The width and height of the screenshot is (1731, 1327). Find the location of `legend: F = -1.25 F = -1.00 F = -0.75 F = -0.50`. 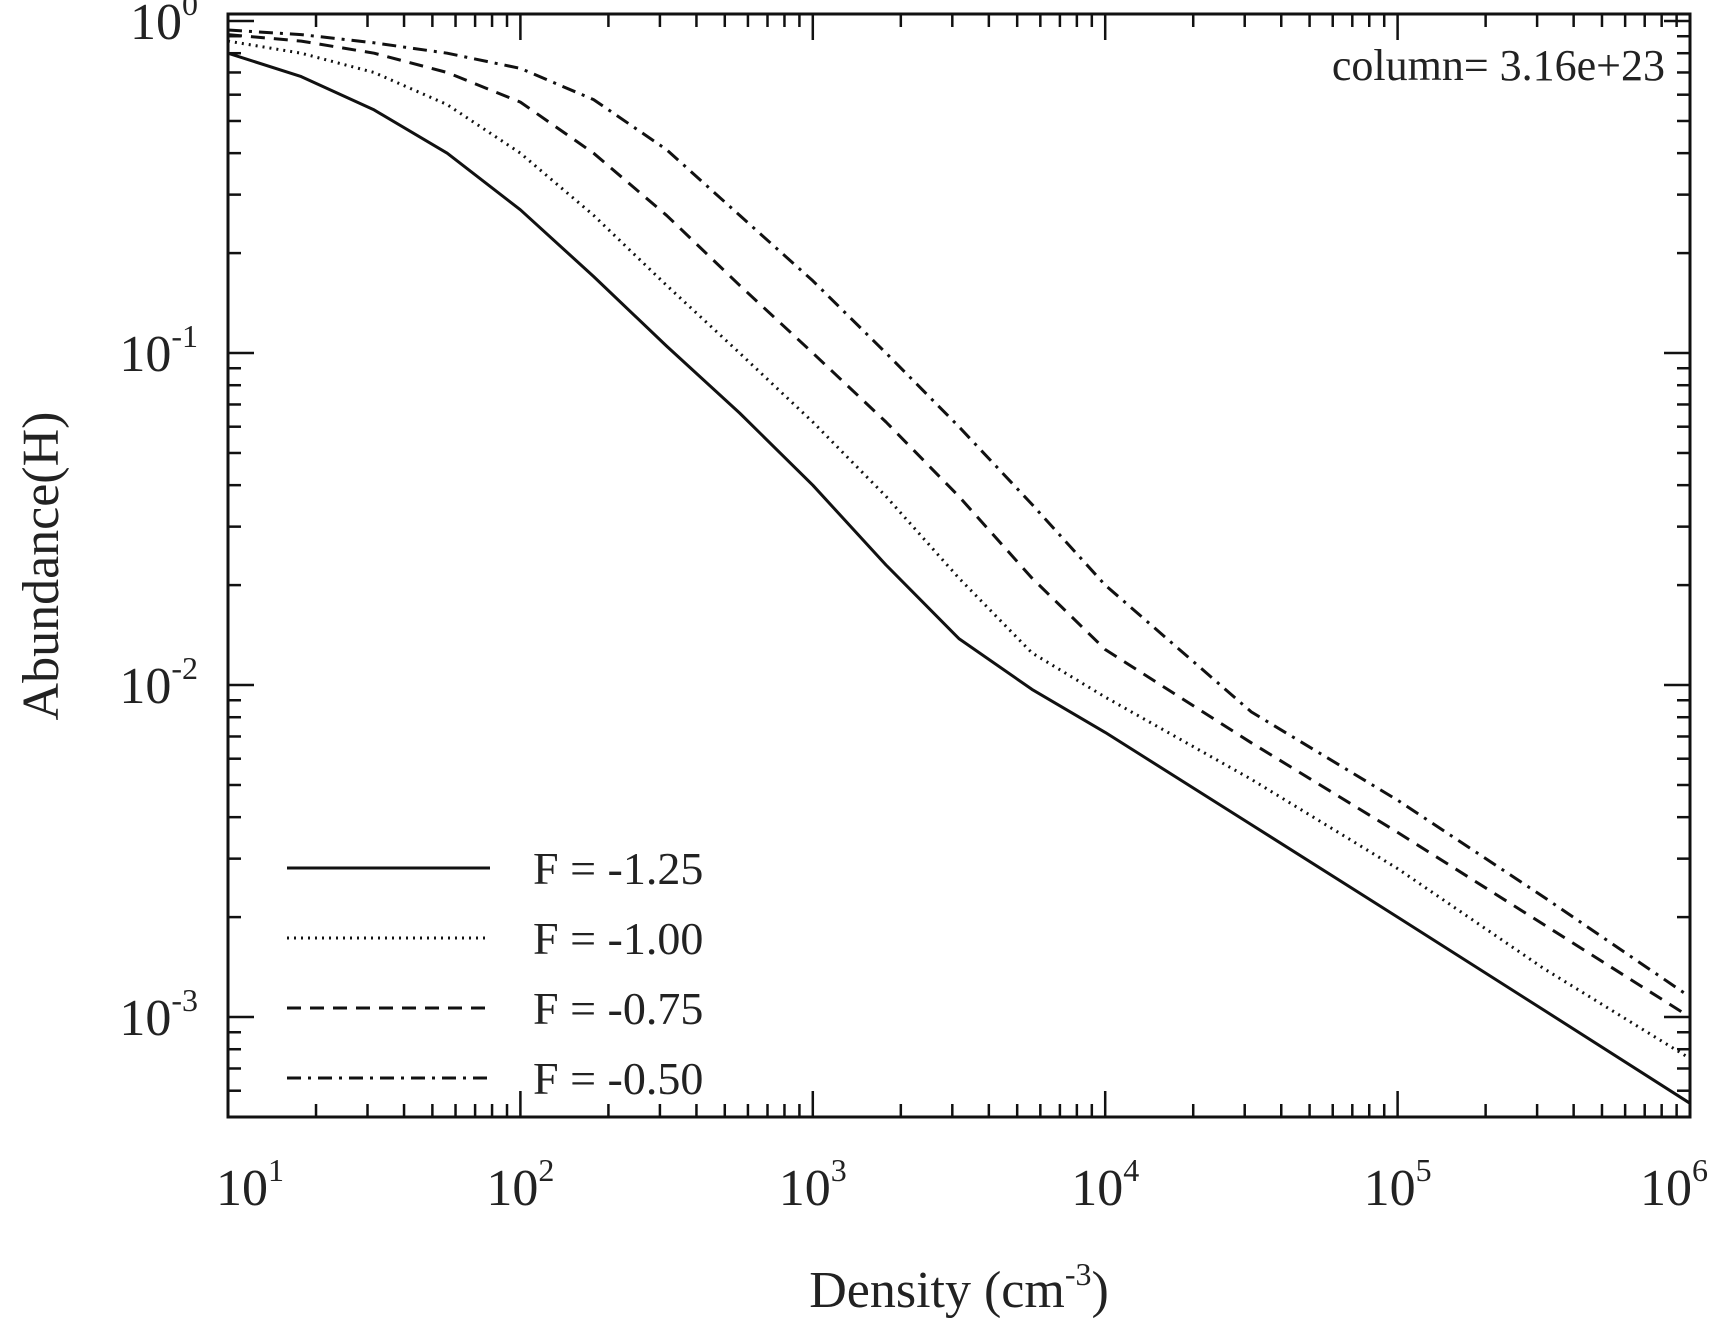

legend: F = -1.25 F = -1.00 F = -0.75 F = -0.50 is located at coordinates (495, 973).